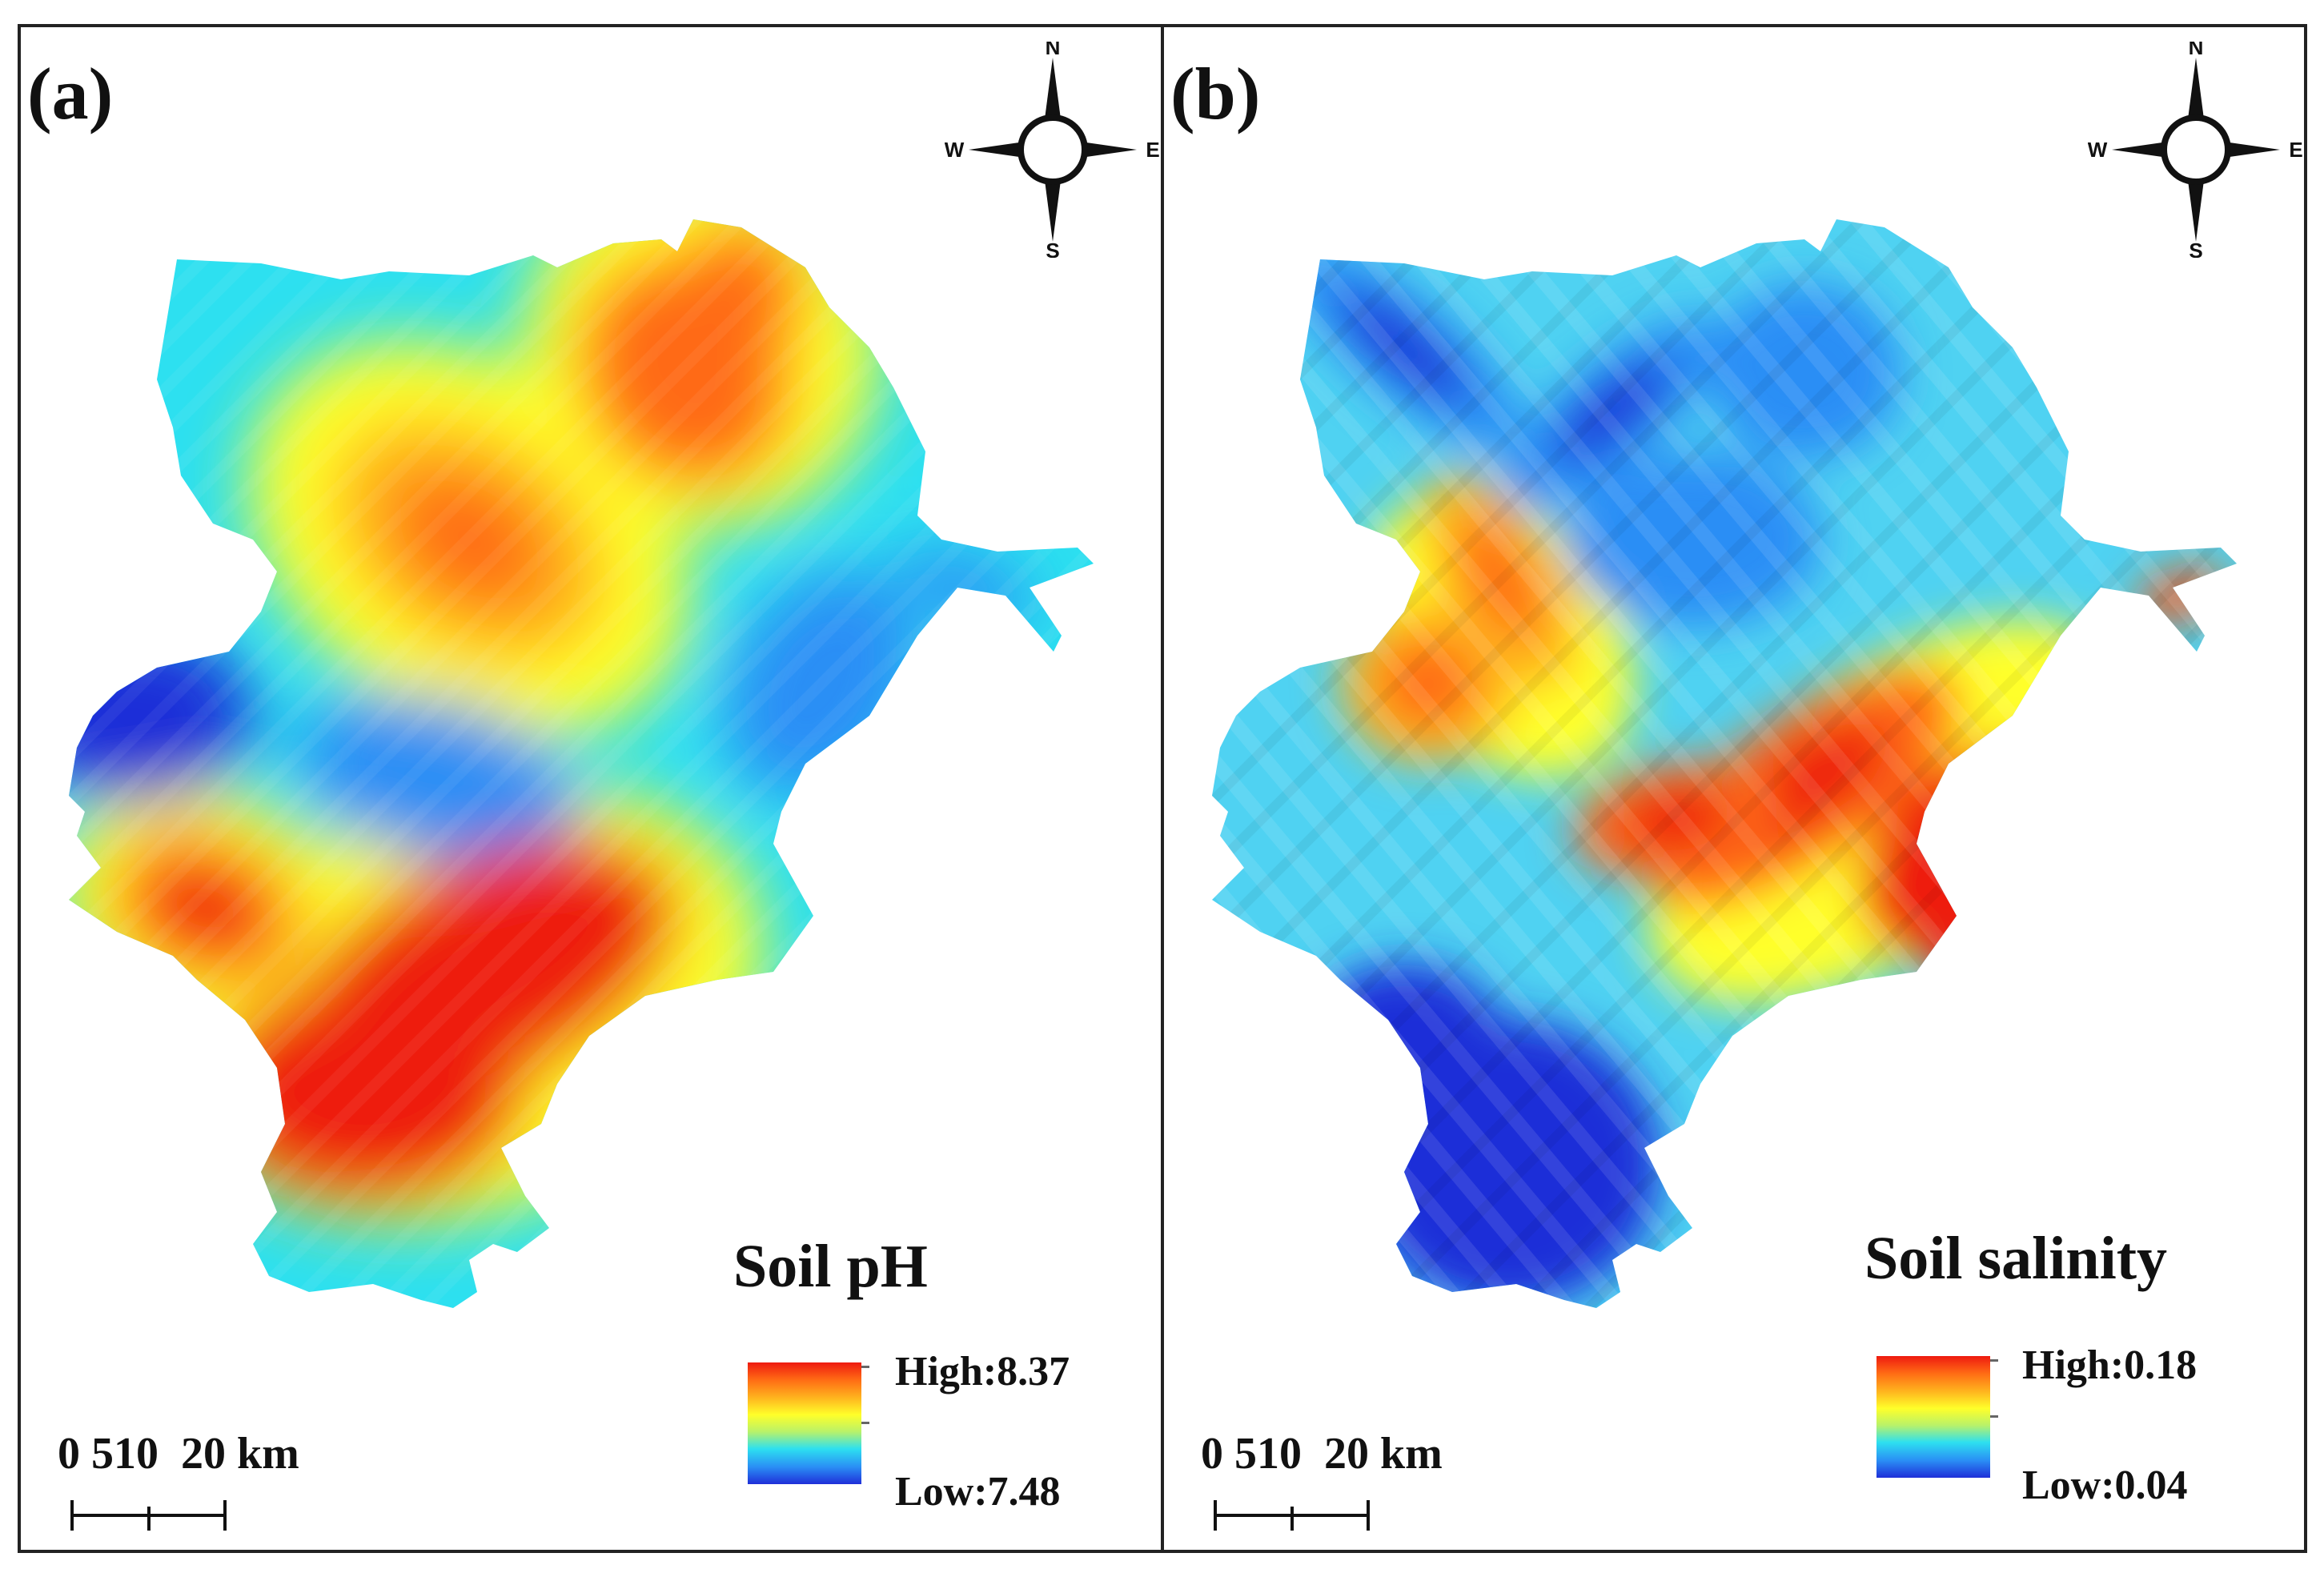 The image size is (2324, 1573). Describe the element at coordinates (2015, 1258) in the screenshot. I see `legend-title: Soil salinity` at that location.